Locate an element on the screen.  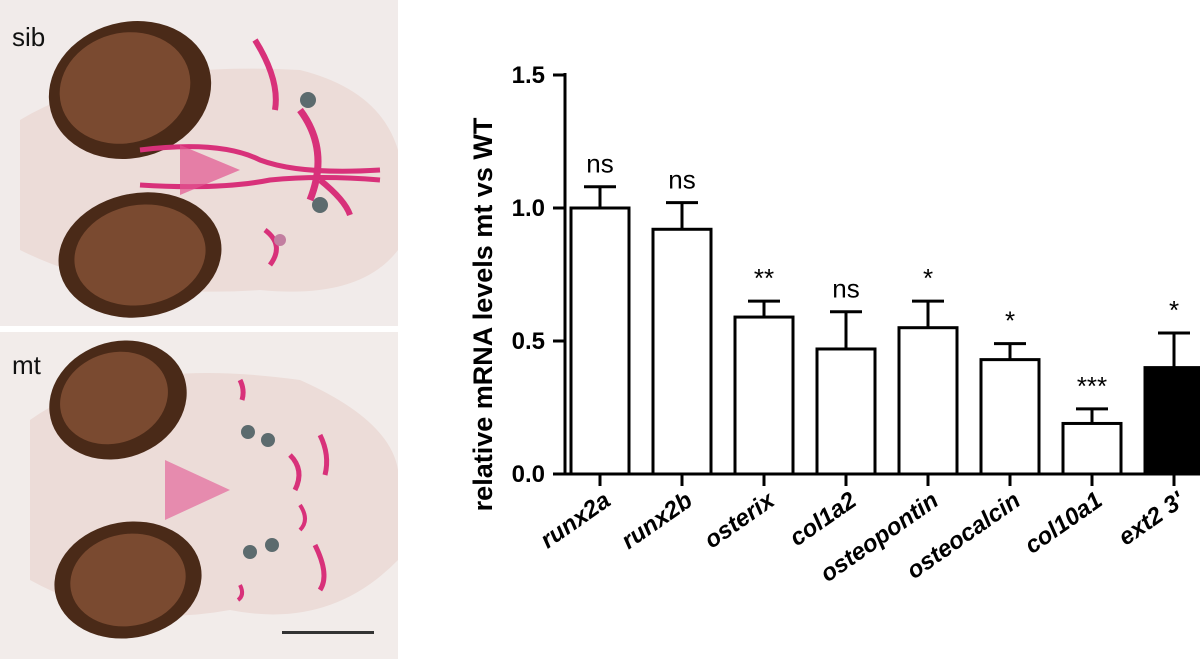
y-tick-label: 1.0 is located at coordinates (528, 208).